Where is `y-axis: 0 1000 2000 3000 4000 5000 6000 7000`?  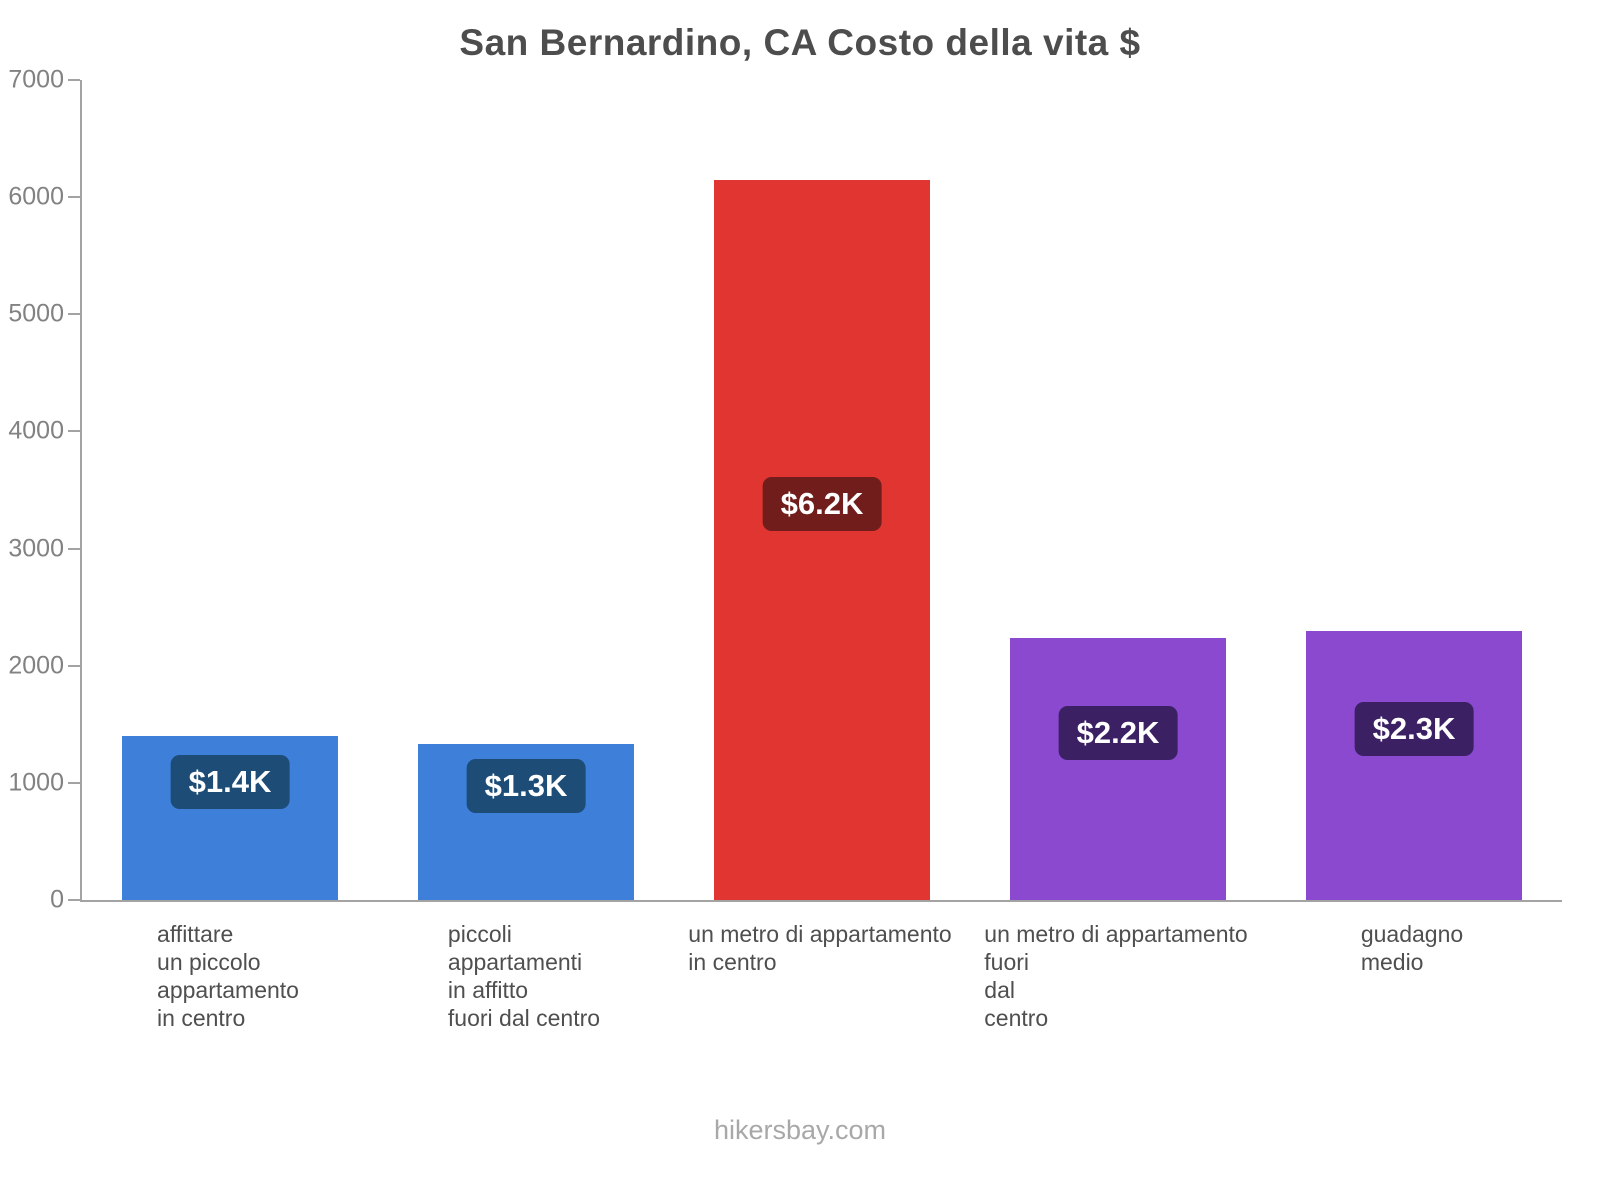 y-axis: 0 1000 2000 3000 4000 5000 6000 7000 is located at coordinates (36, 490).